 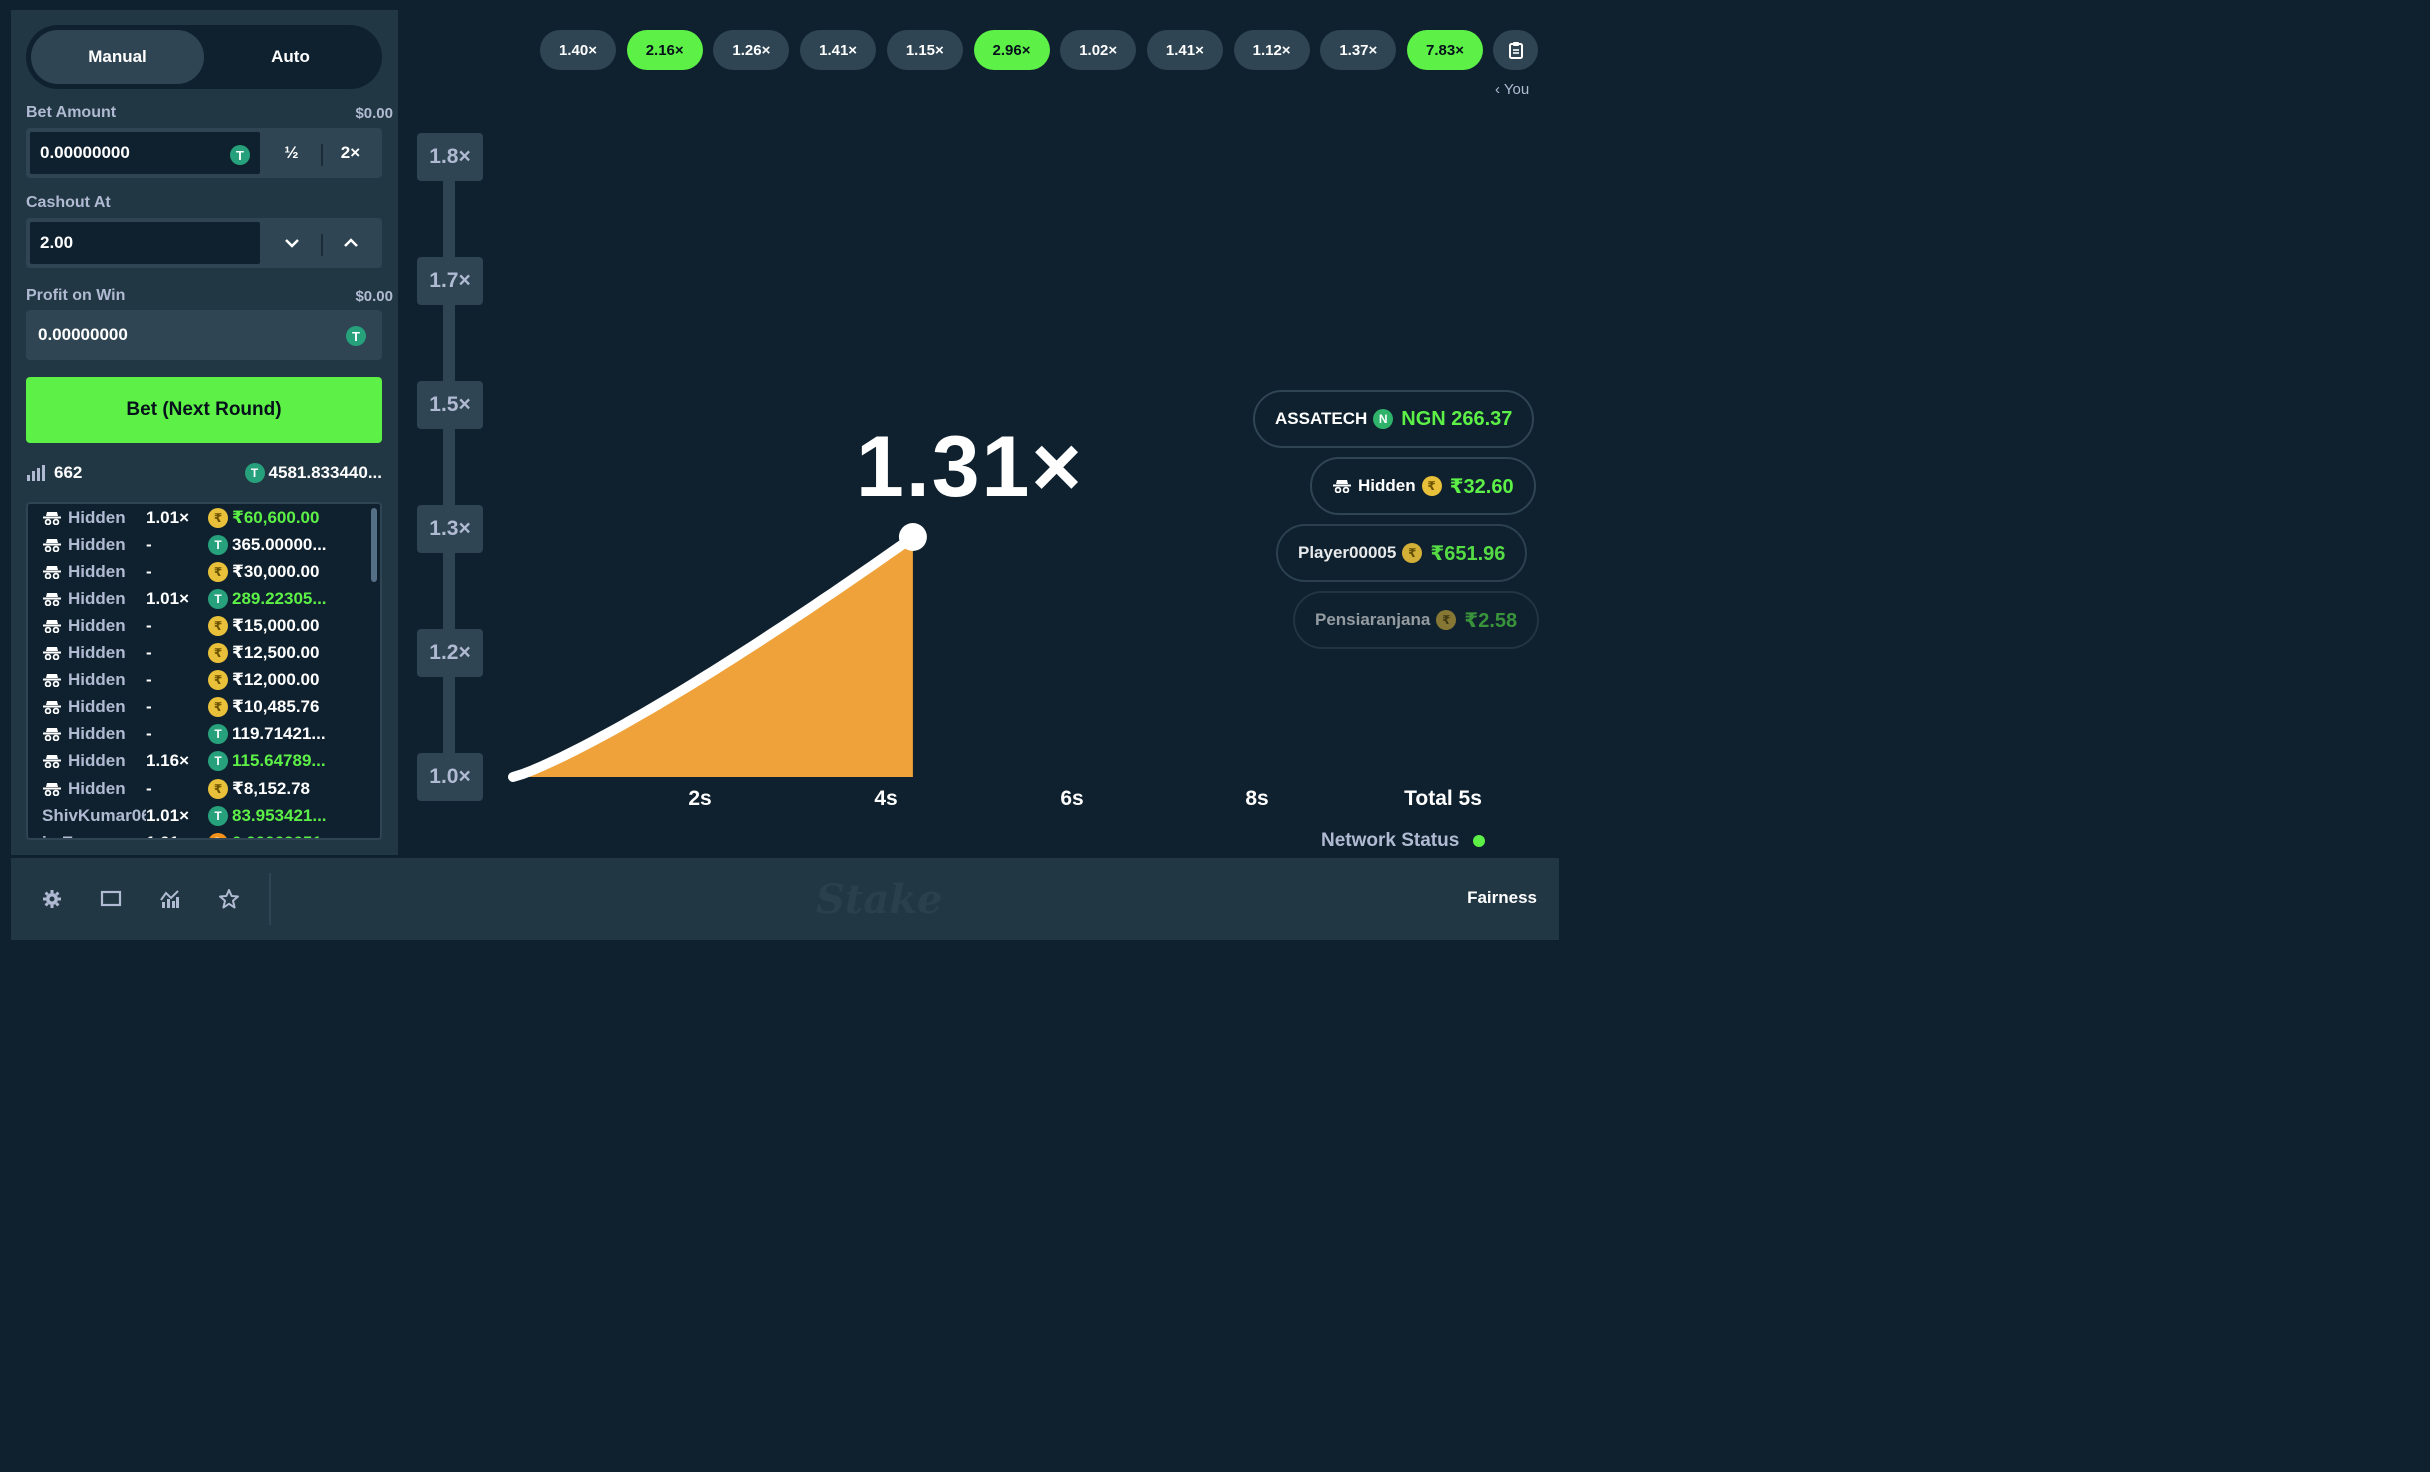 What do you see at coordinates (1423, 486) in the screenshot?
I see `winner-pill: Hidden ₹ ₹32.60` at bounding box center [1423, 486].